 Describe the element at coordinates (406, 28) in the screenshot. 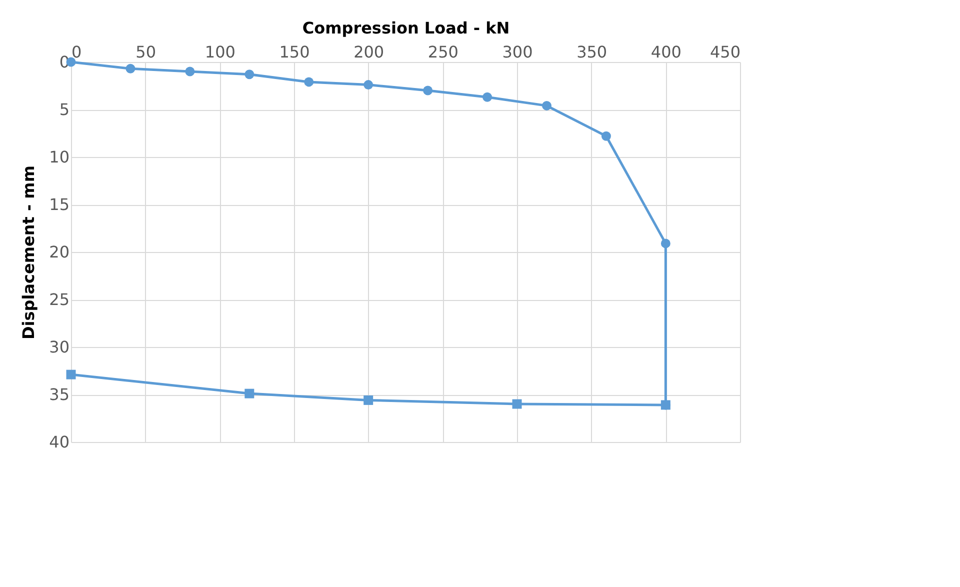

I see `x-axis-title: Compression Load - kN` at that location.